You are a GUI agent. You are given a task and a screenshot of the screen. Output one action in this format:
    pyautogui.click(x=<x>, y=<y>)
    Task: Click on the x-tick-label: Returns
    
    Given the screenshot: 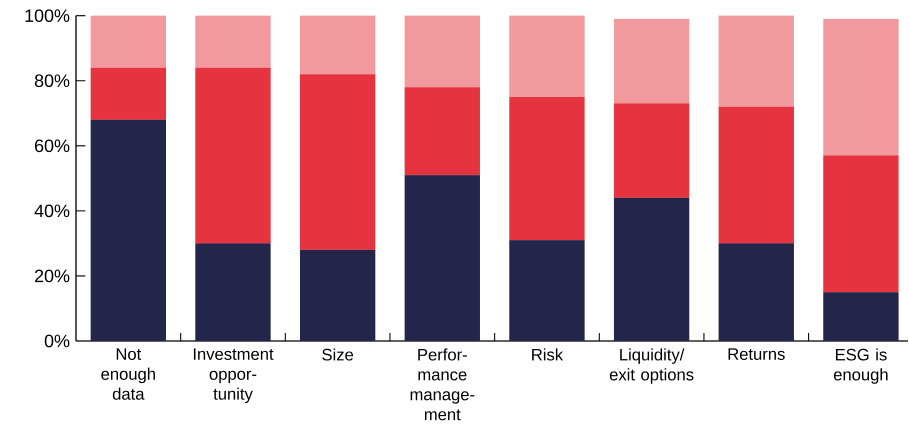 What is the action you would take?
    pyautogui.click(x=756, y=354)
    